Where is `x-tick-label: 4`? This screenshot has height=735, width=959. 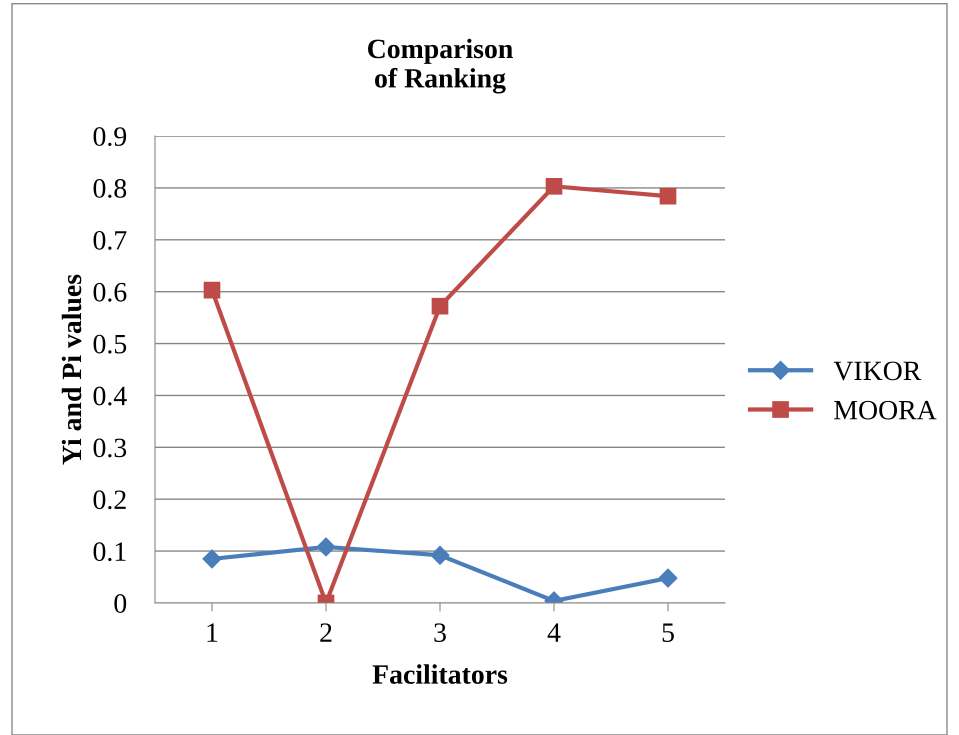
x-tick-label: 4 is located at coordinates (554, 632).